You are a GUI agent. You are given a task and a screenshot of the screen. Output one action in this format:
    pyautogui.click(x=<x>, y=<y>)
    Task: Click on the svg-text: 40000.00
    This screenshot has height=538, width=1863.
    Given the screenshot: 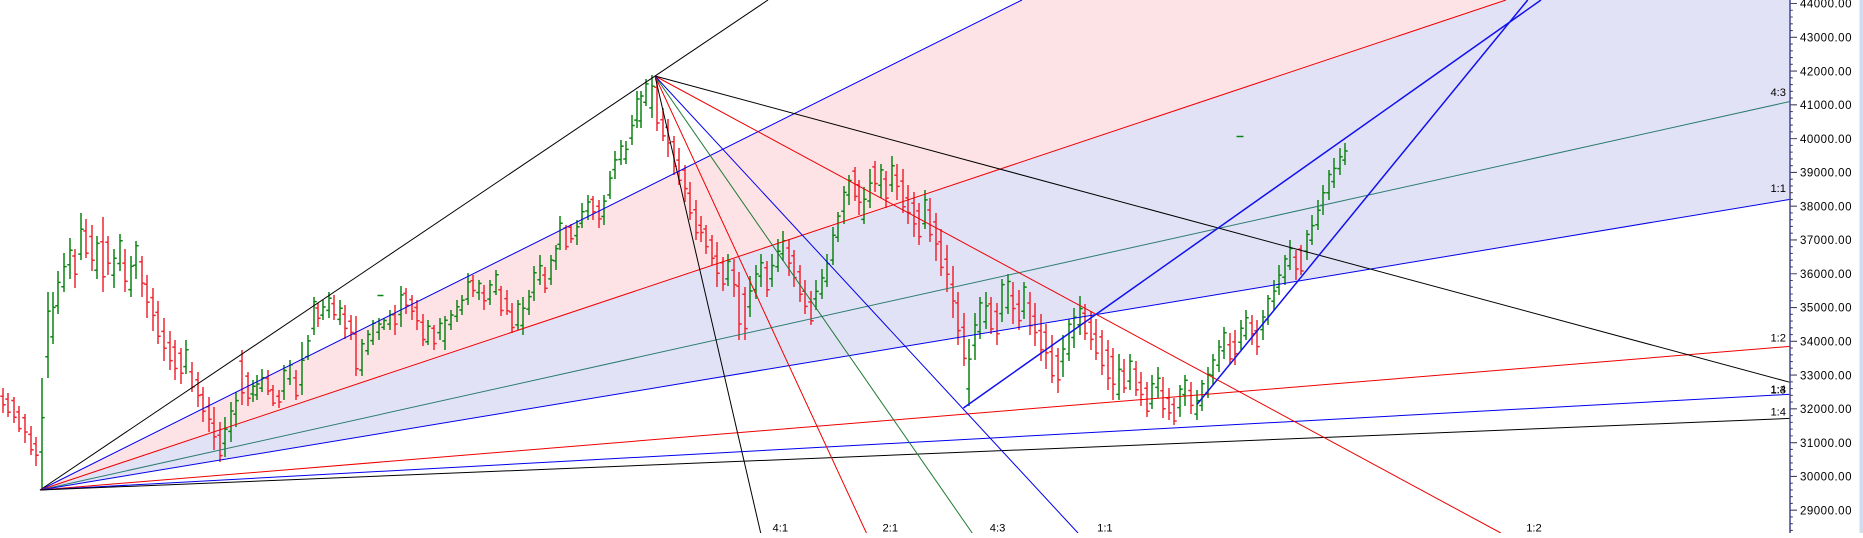 What is the action you would take?
    pyautogui.click(x=1826, y=140)
    